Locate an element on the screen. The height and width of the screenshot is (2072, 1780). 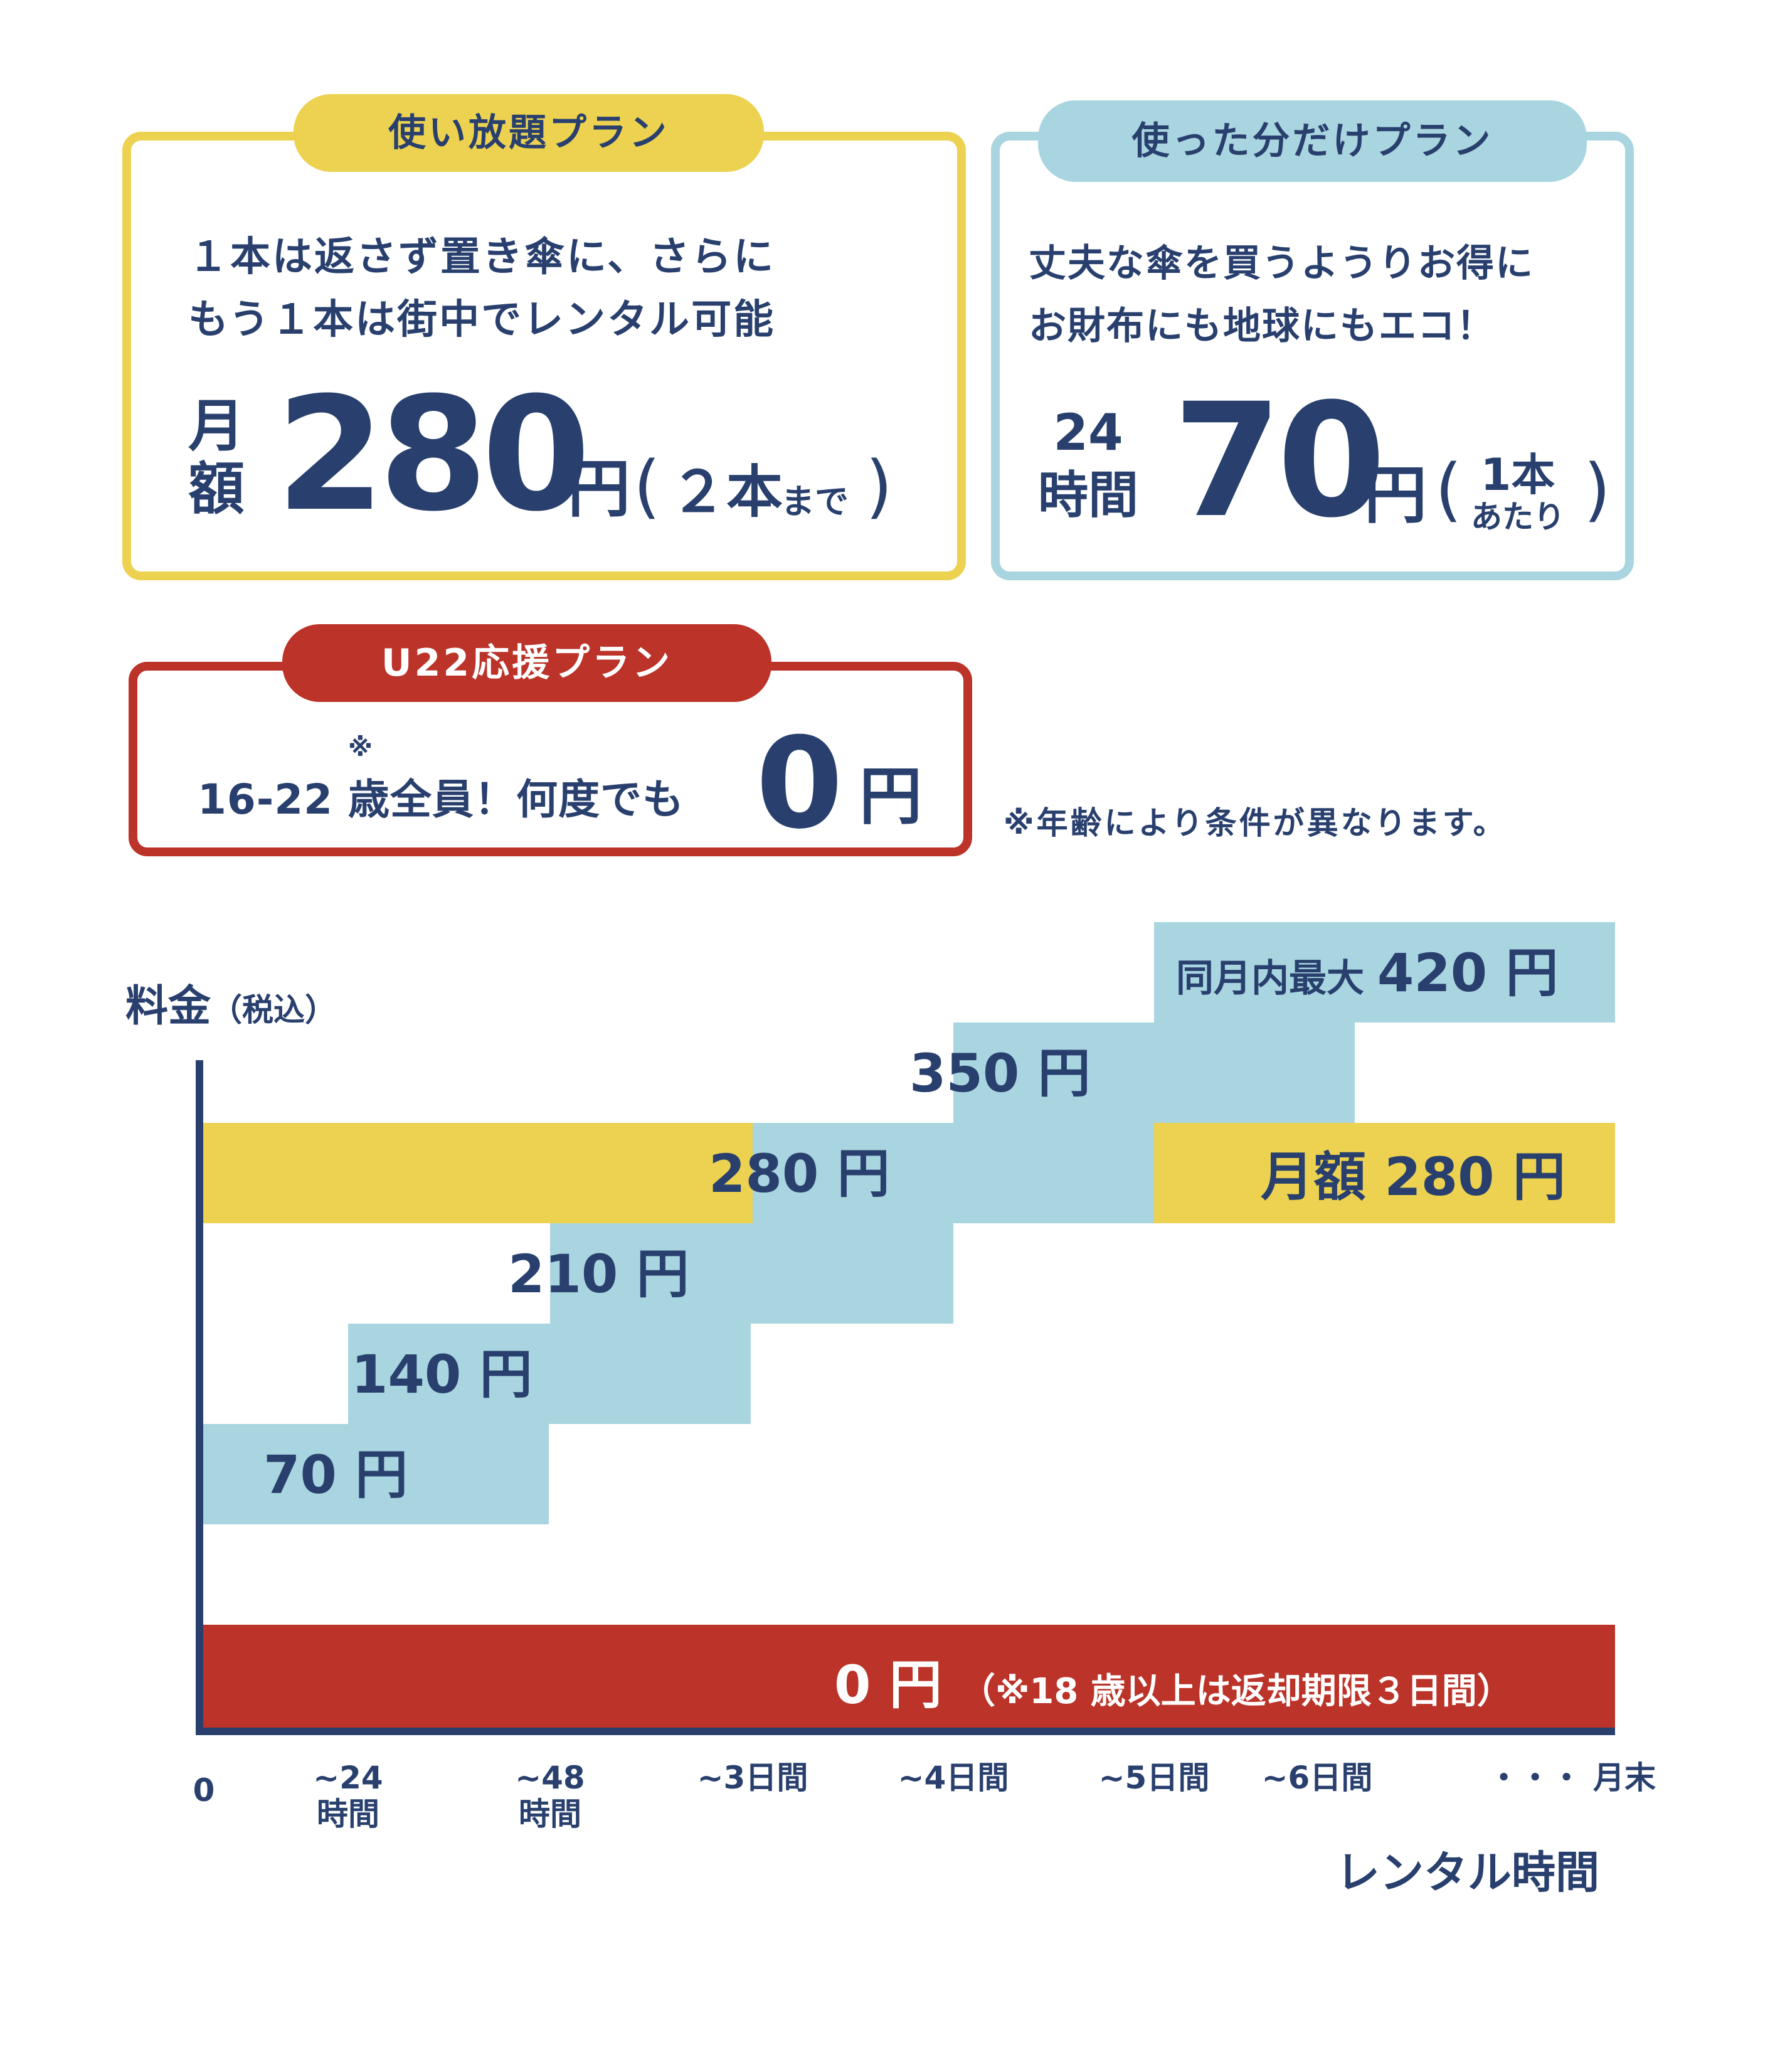
payg-step-label: 同月内最大 420 円 is located at coordinates (1367, 973).